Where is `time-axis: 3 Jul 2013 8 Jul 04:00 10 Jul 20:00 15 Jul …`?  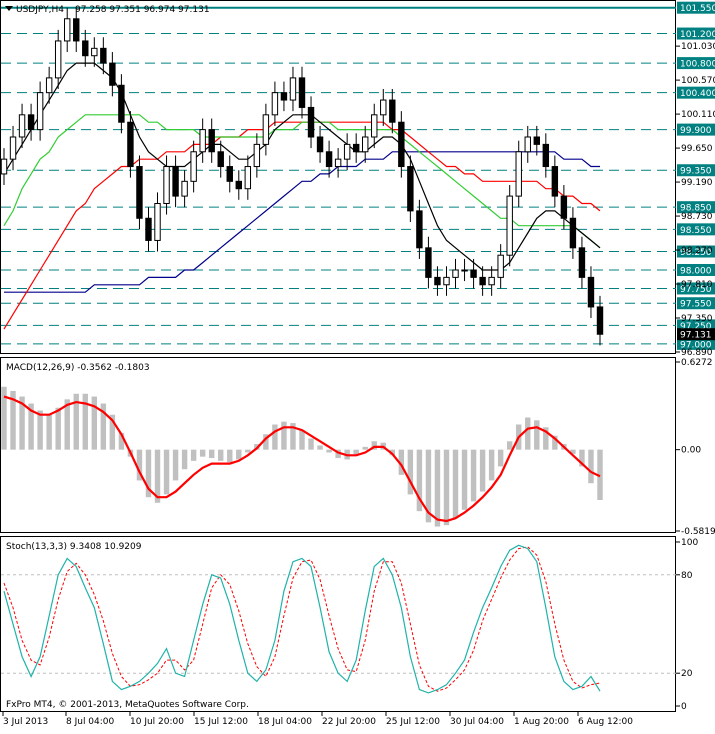
time-axis: 3 Jul 2013 8 Jul 04:00 10 Jul 20:00 15 Jul … is located at coordinates (317, 719).